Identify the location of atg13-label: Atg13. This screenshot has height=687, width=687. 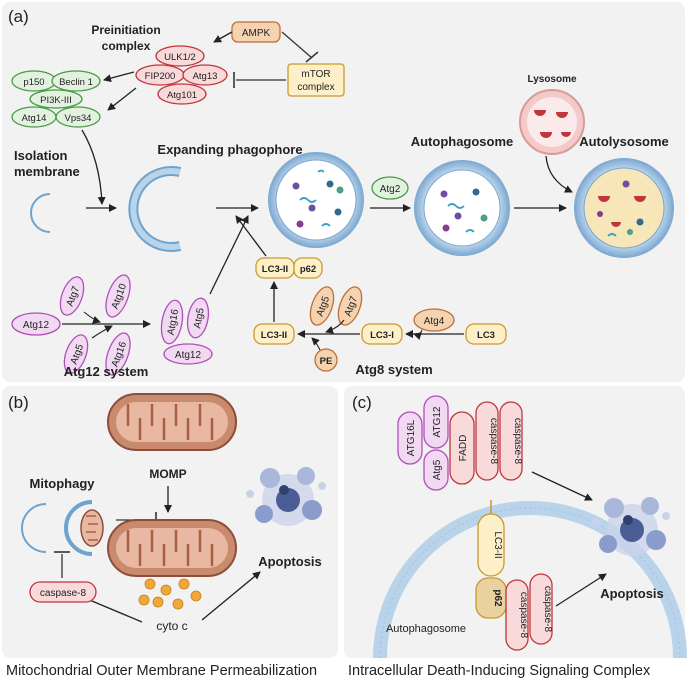
(205, 76).